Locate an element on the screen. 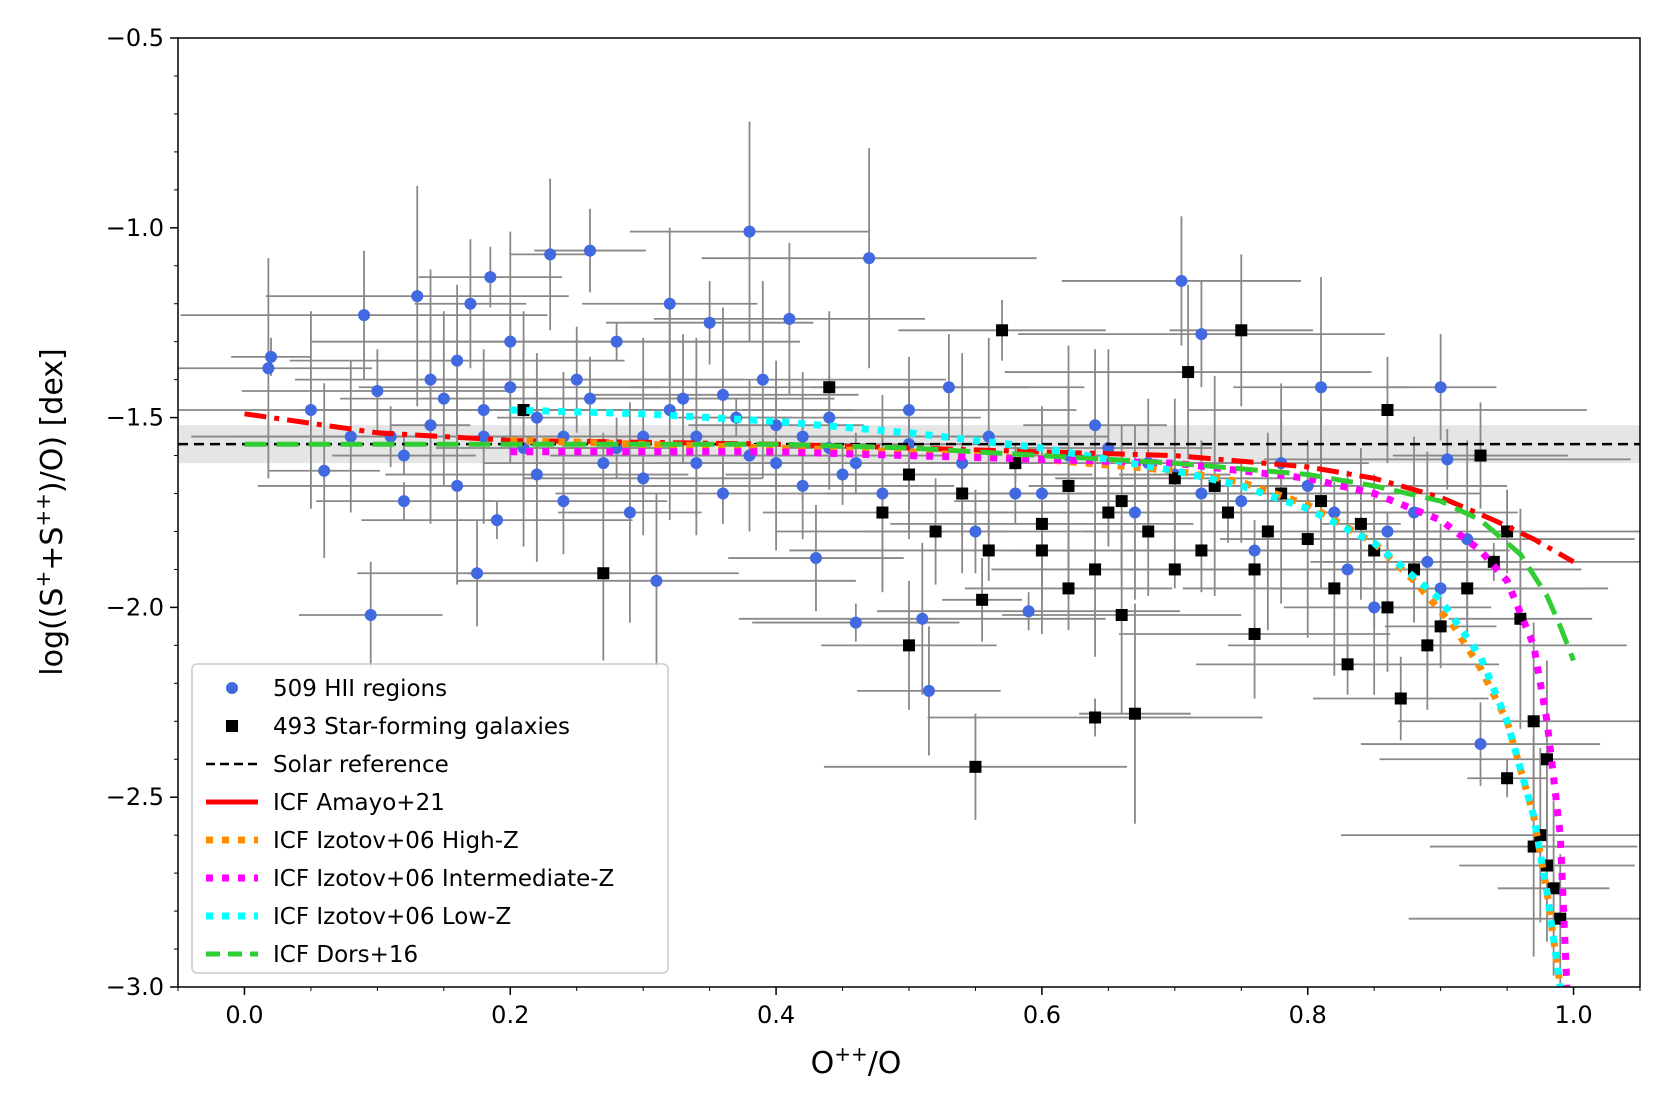  legend-label: ICF Dors+16 is located at coordinates (345, 955).